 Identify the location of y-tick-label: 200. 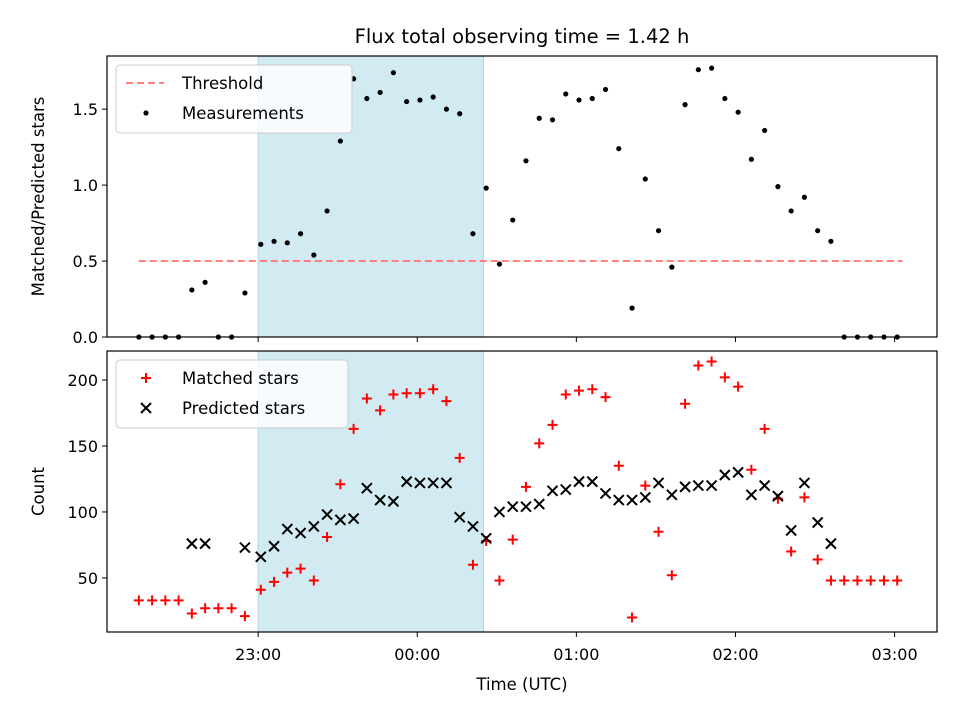
(82, 380).